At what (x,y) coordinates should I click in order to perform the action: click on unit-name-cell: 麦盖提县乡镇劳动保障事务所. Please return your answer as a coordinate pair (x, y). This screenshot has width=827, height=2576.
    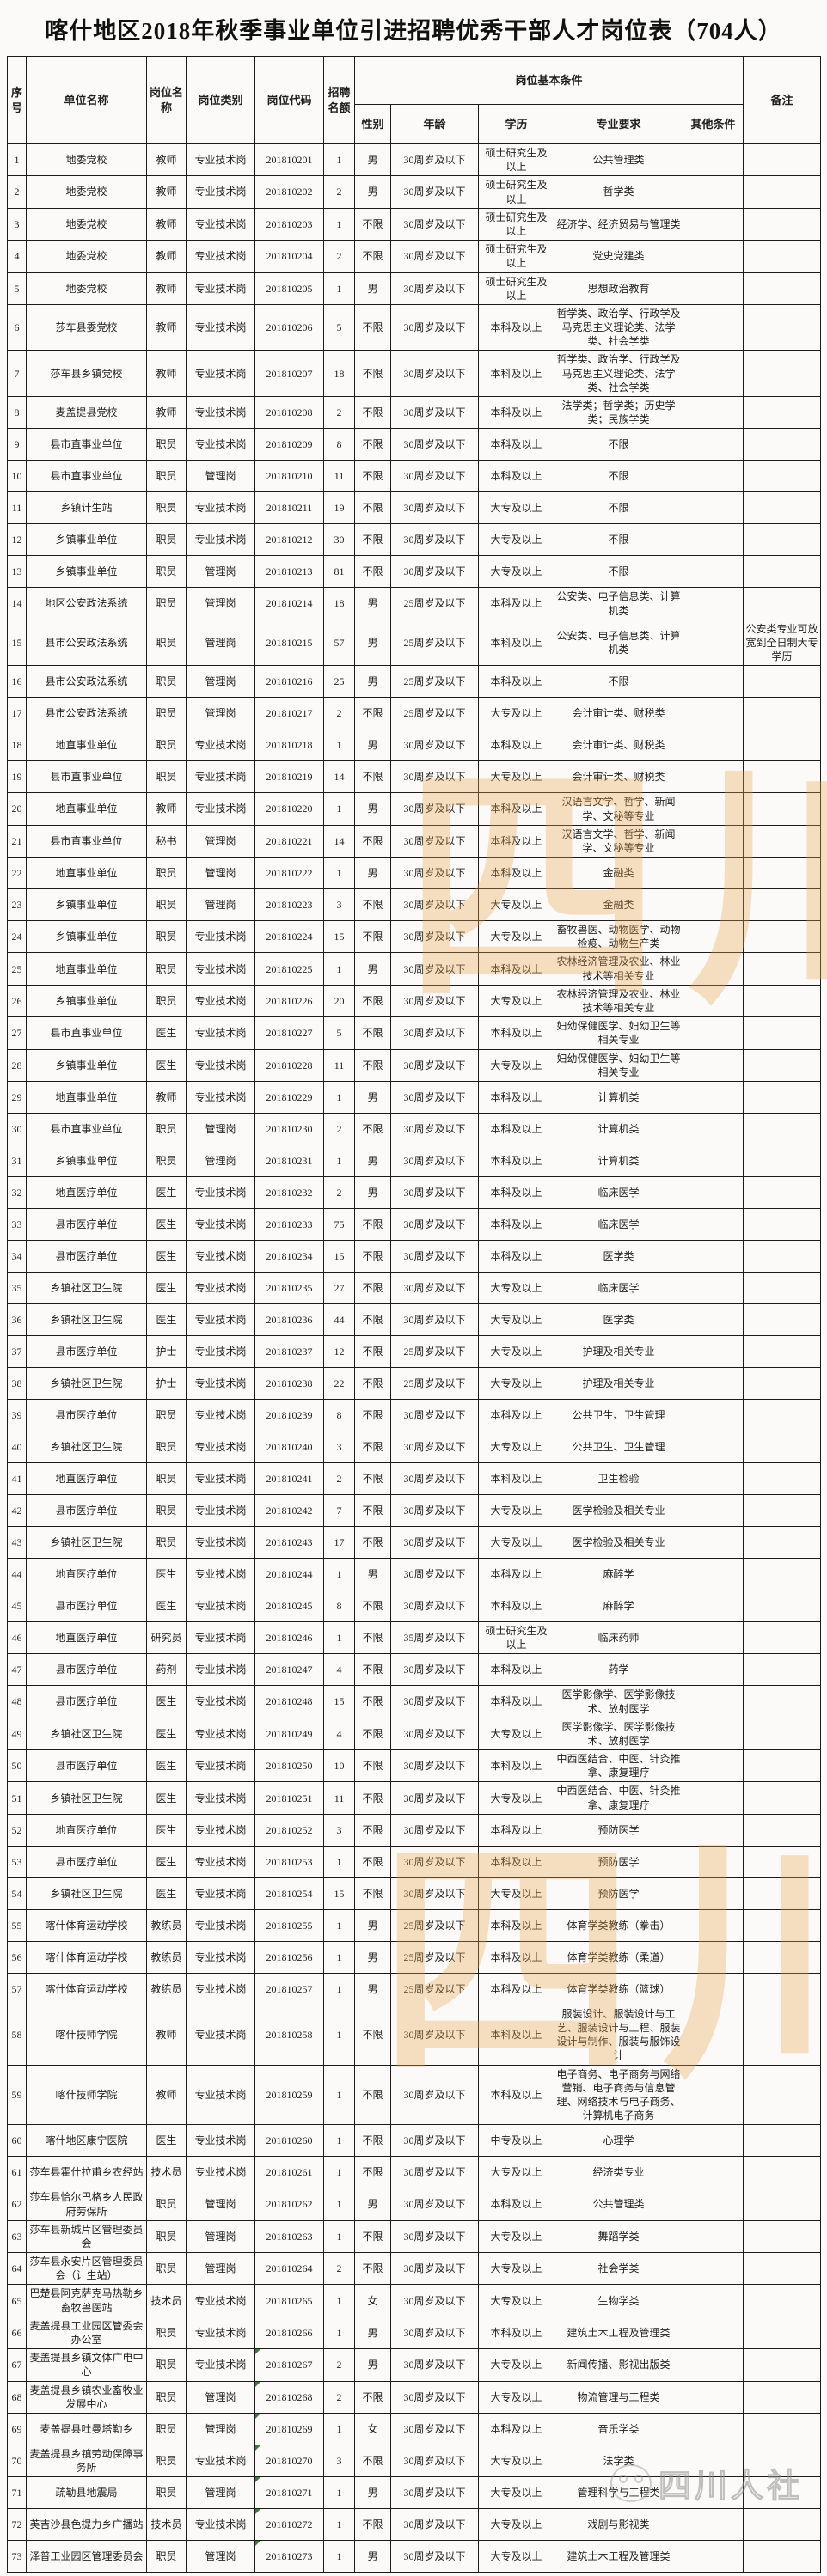
    Looking at the image, I should click on (86, 2461).